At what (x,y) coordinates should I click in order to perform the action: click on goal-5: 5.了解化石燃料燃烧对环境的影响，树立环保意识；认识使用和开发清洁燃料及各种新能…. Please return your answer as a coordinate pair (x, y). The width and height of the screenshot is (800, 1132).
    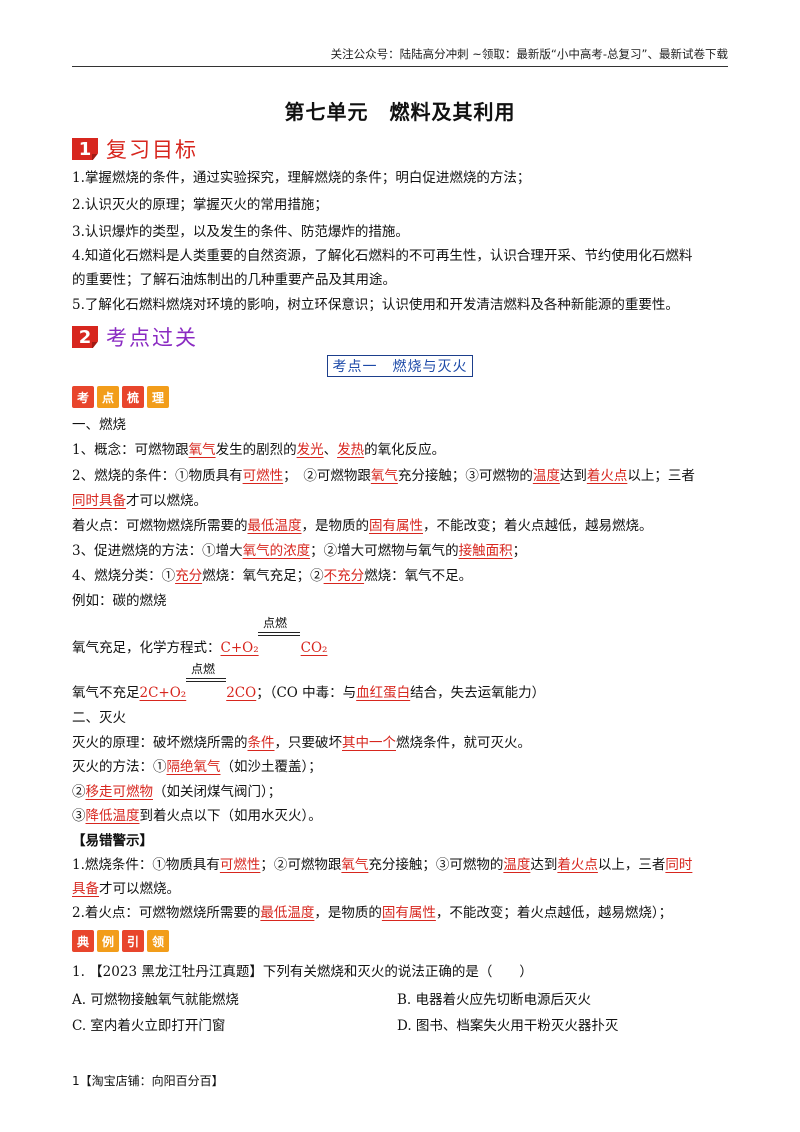
    Looking at the image, I should click on (375, 305).